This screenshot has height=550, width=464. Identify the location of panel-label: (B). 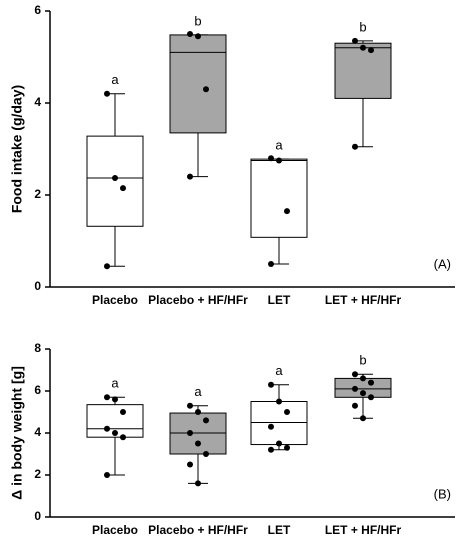
(442, 493).